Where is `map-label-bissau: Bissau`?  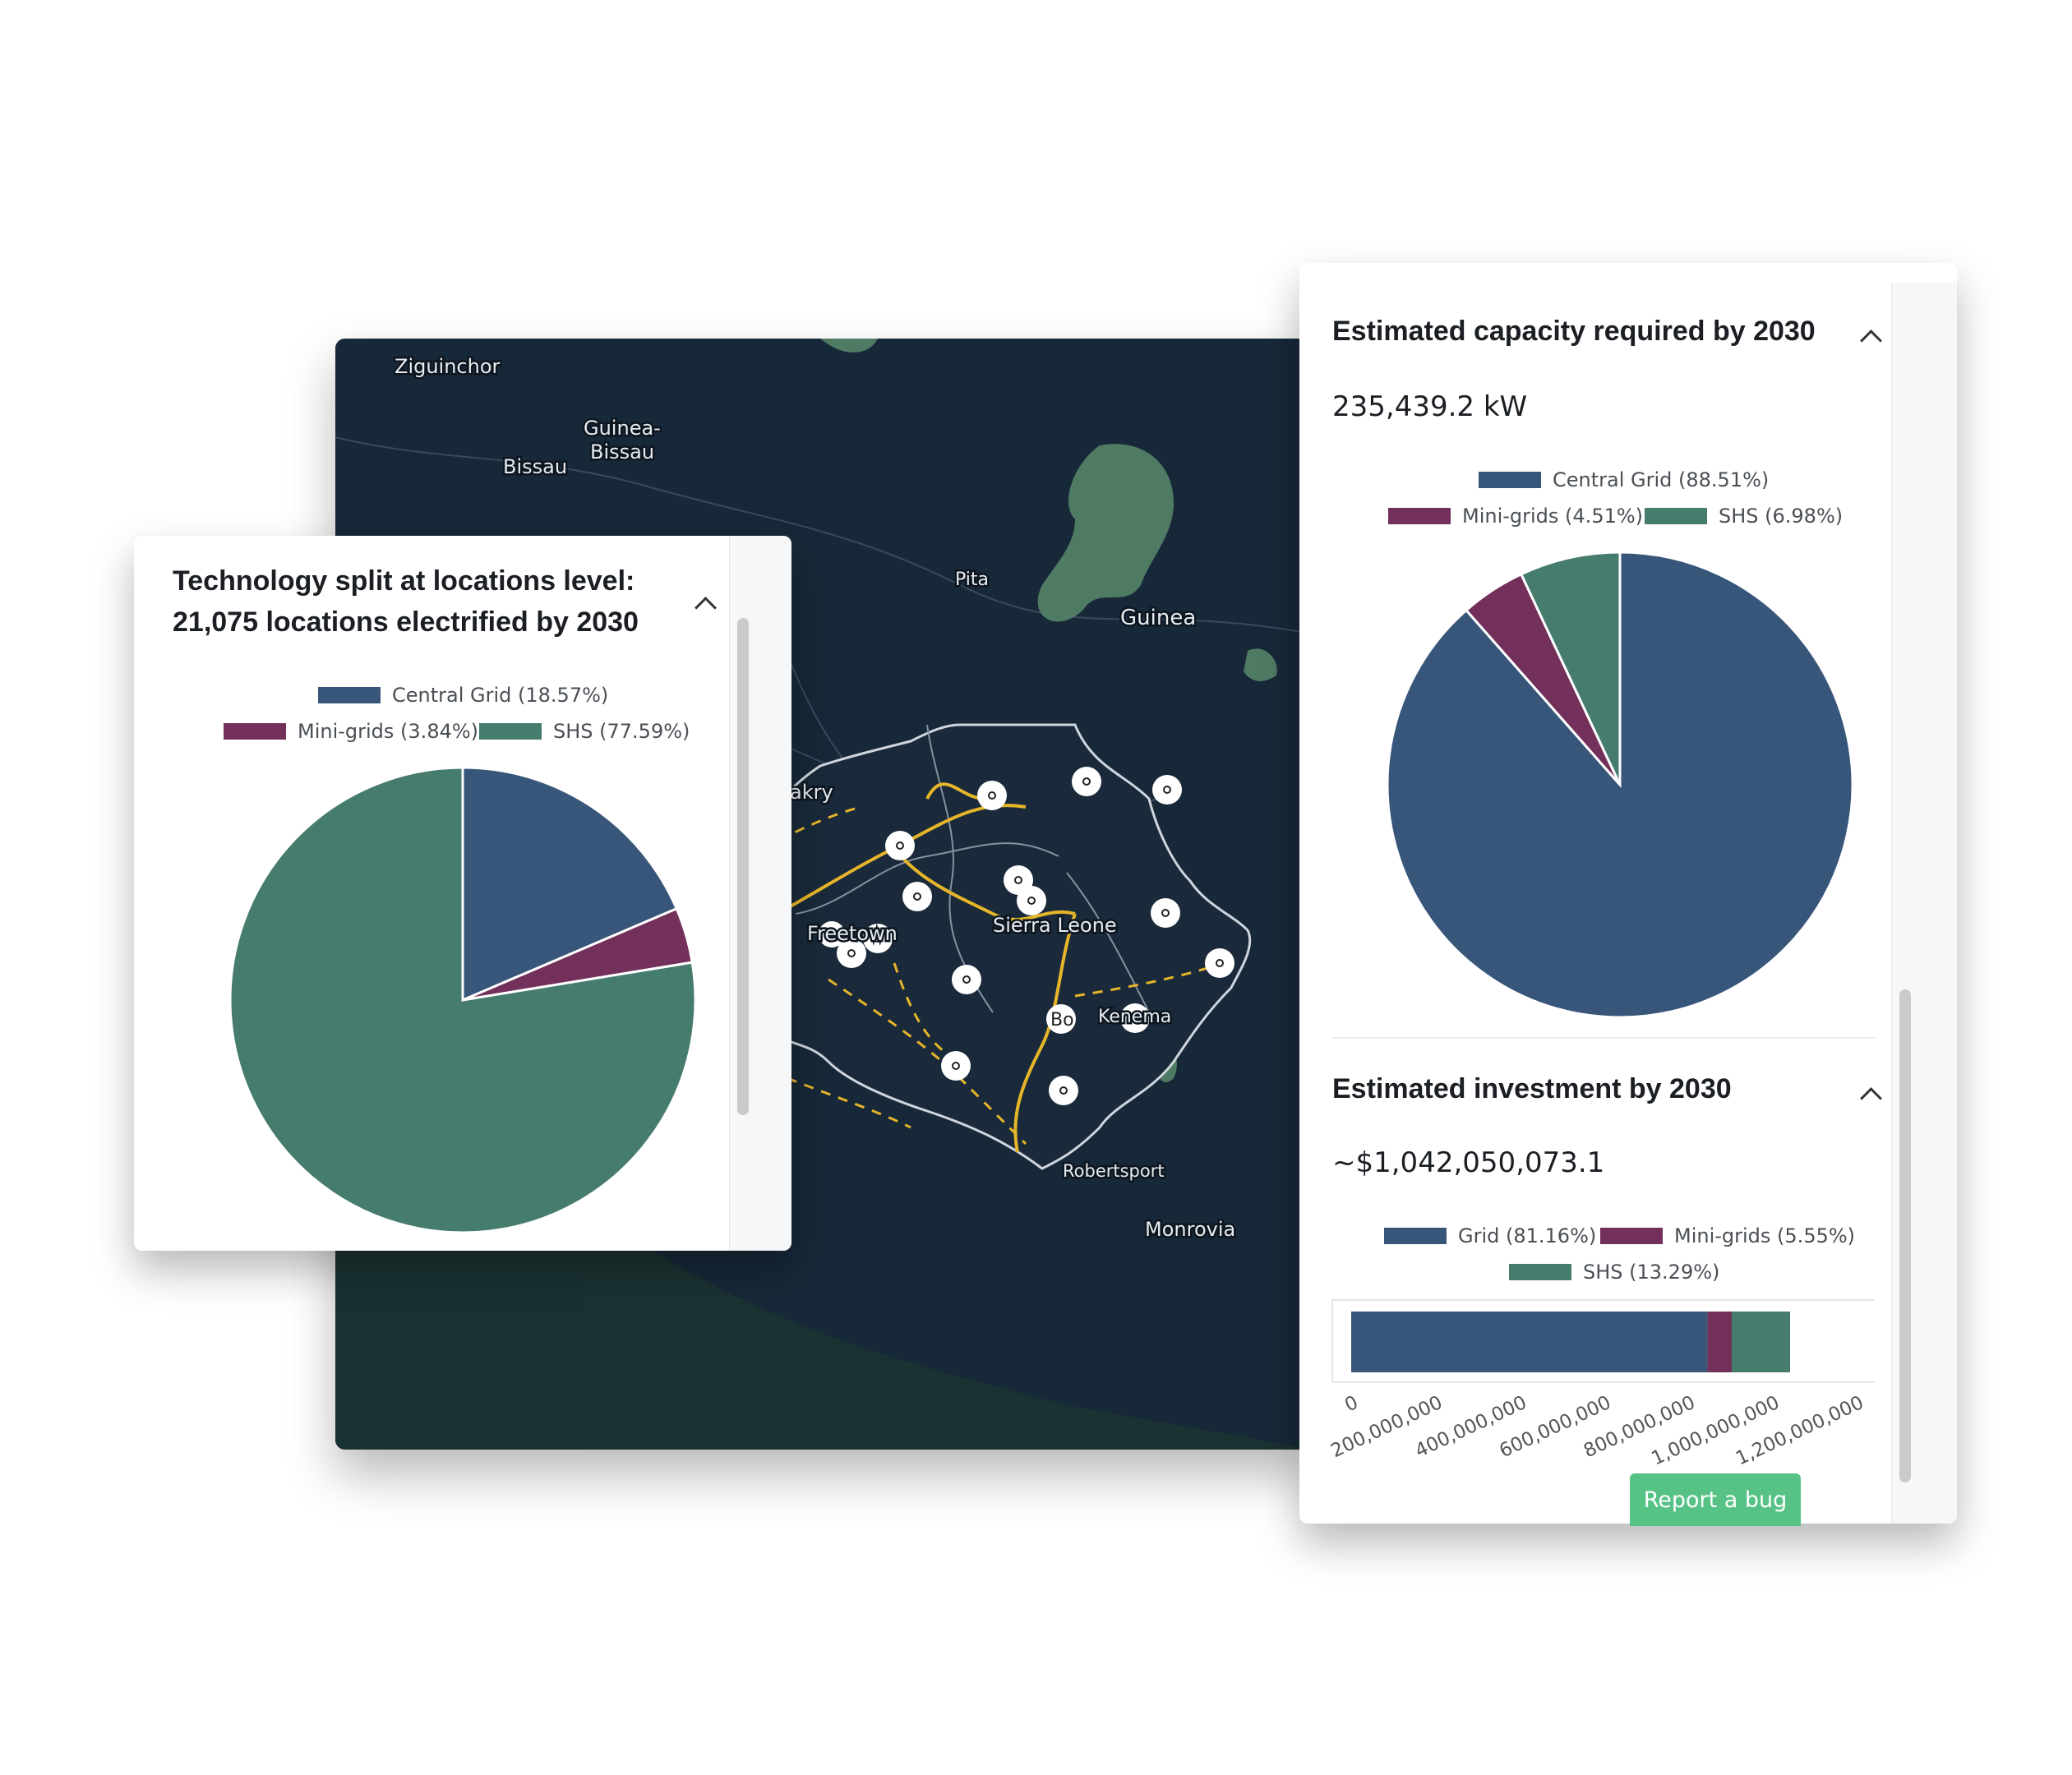
map-label-bissau: Bissau is located at coordinates (535, 466).